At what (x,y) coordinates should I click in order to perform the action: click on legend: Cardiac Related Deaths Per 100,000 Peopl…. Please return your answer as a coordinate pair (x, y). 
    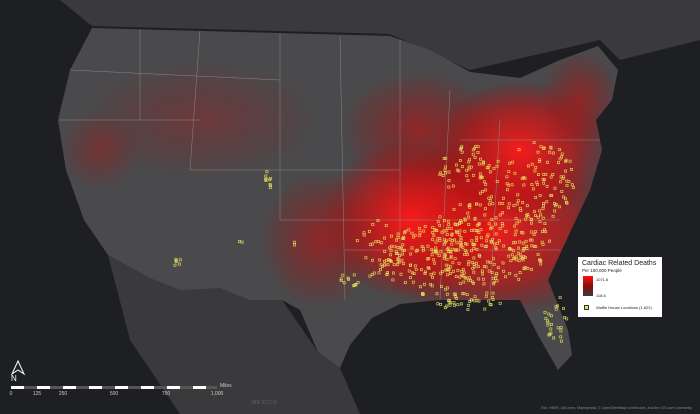
    Looking at the image, I should click on (620, 287).